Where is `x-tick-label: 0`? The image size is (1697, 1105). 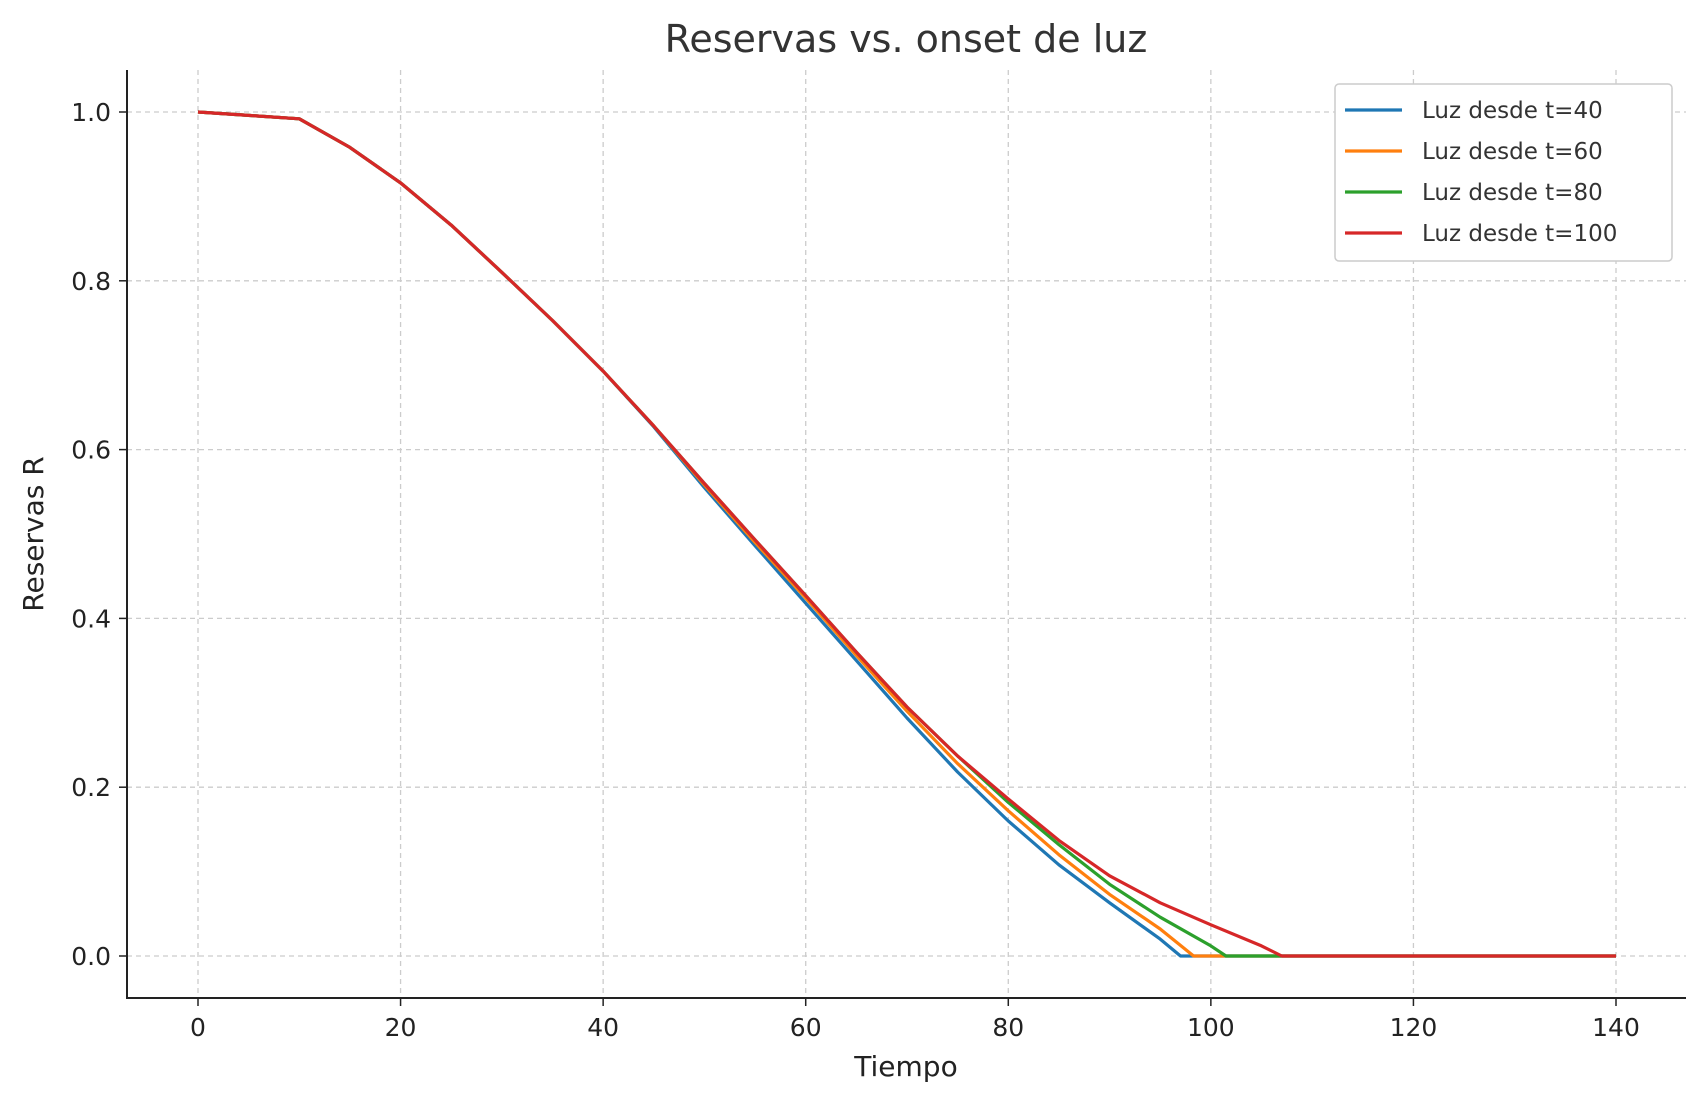 x-tick-label: 0 is located at coordinates (198, 1027).